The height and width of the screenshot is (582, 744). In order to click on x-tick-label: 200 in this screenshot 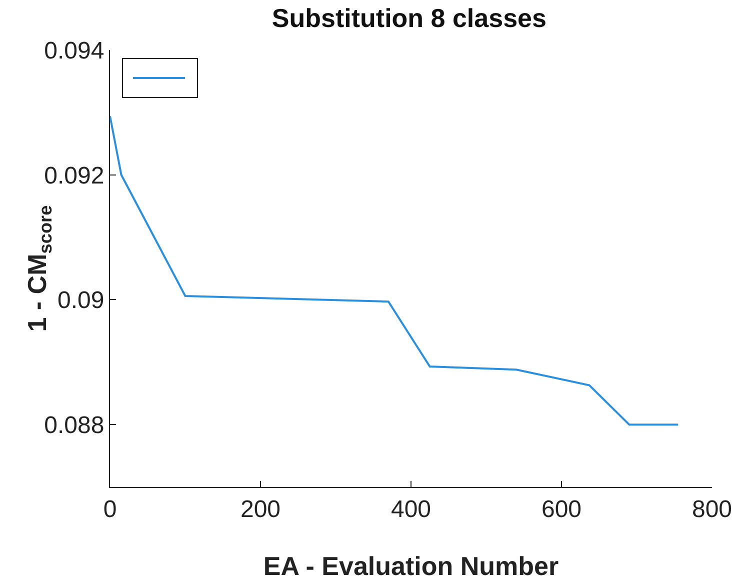, I will do `click(260, 509)`.